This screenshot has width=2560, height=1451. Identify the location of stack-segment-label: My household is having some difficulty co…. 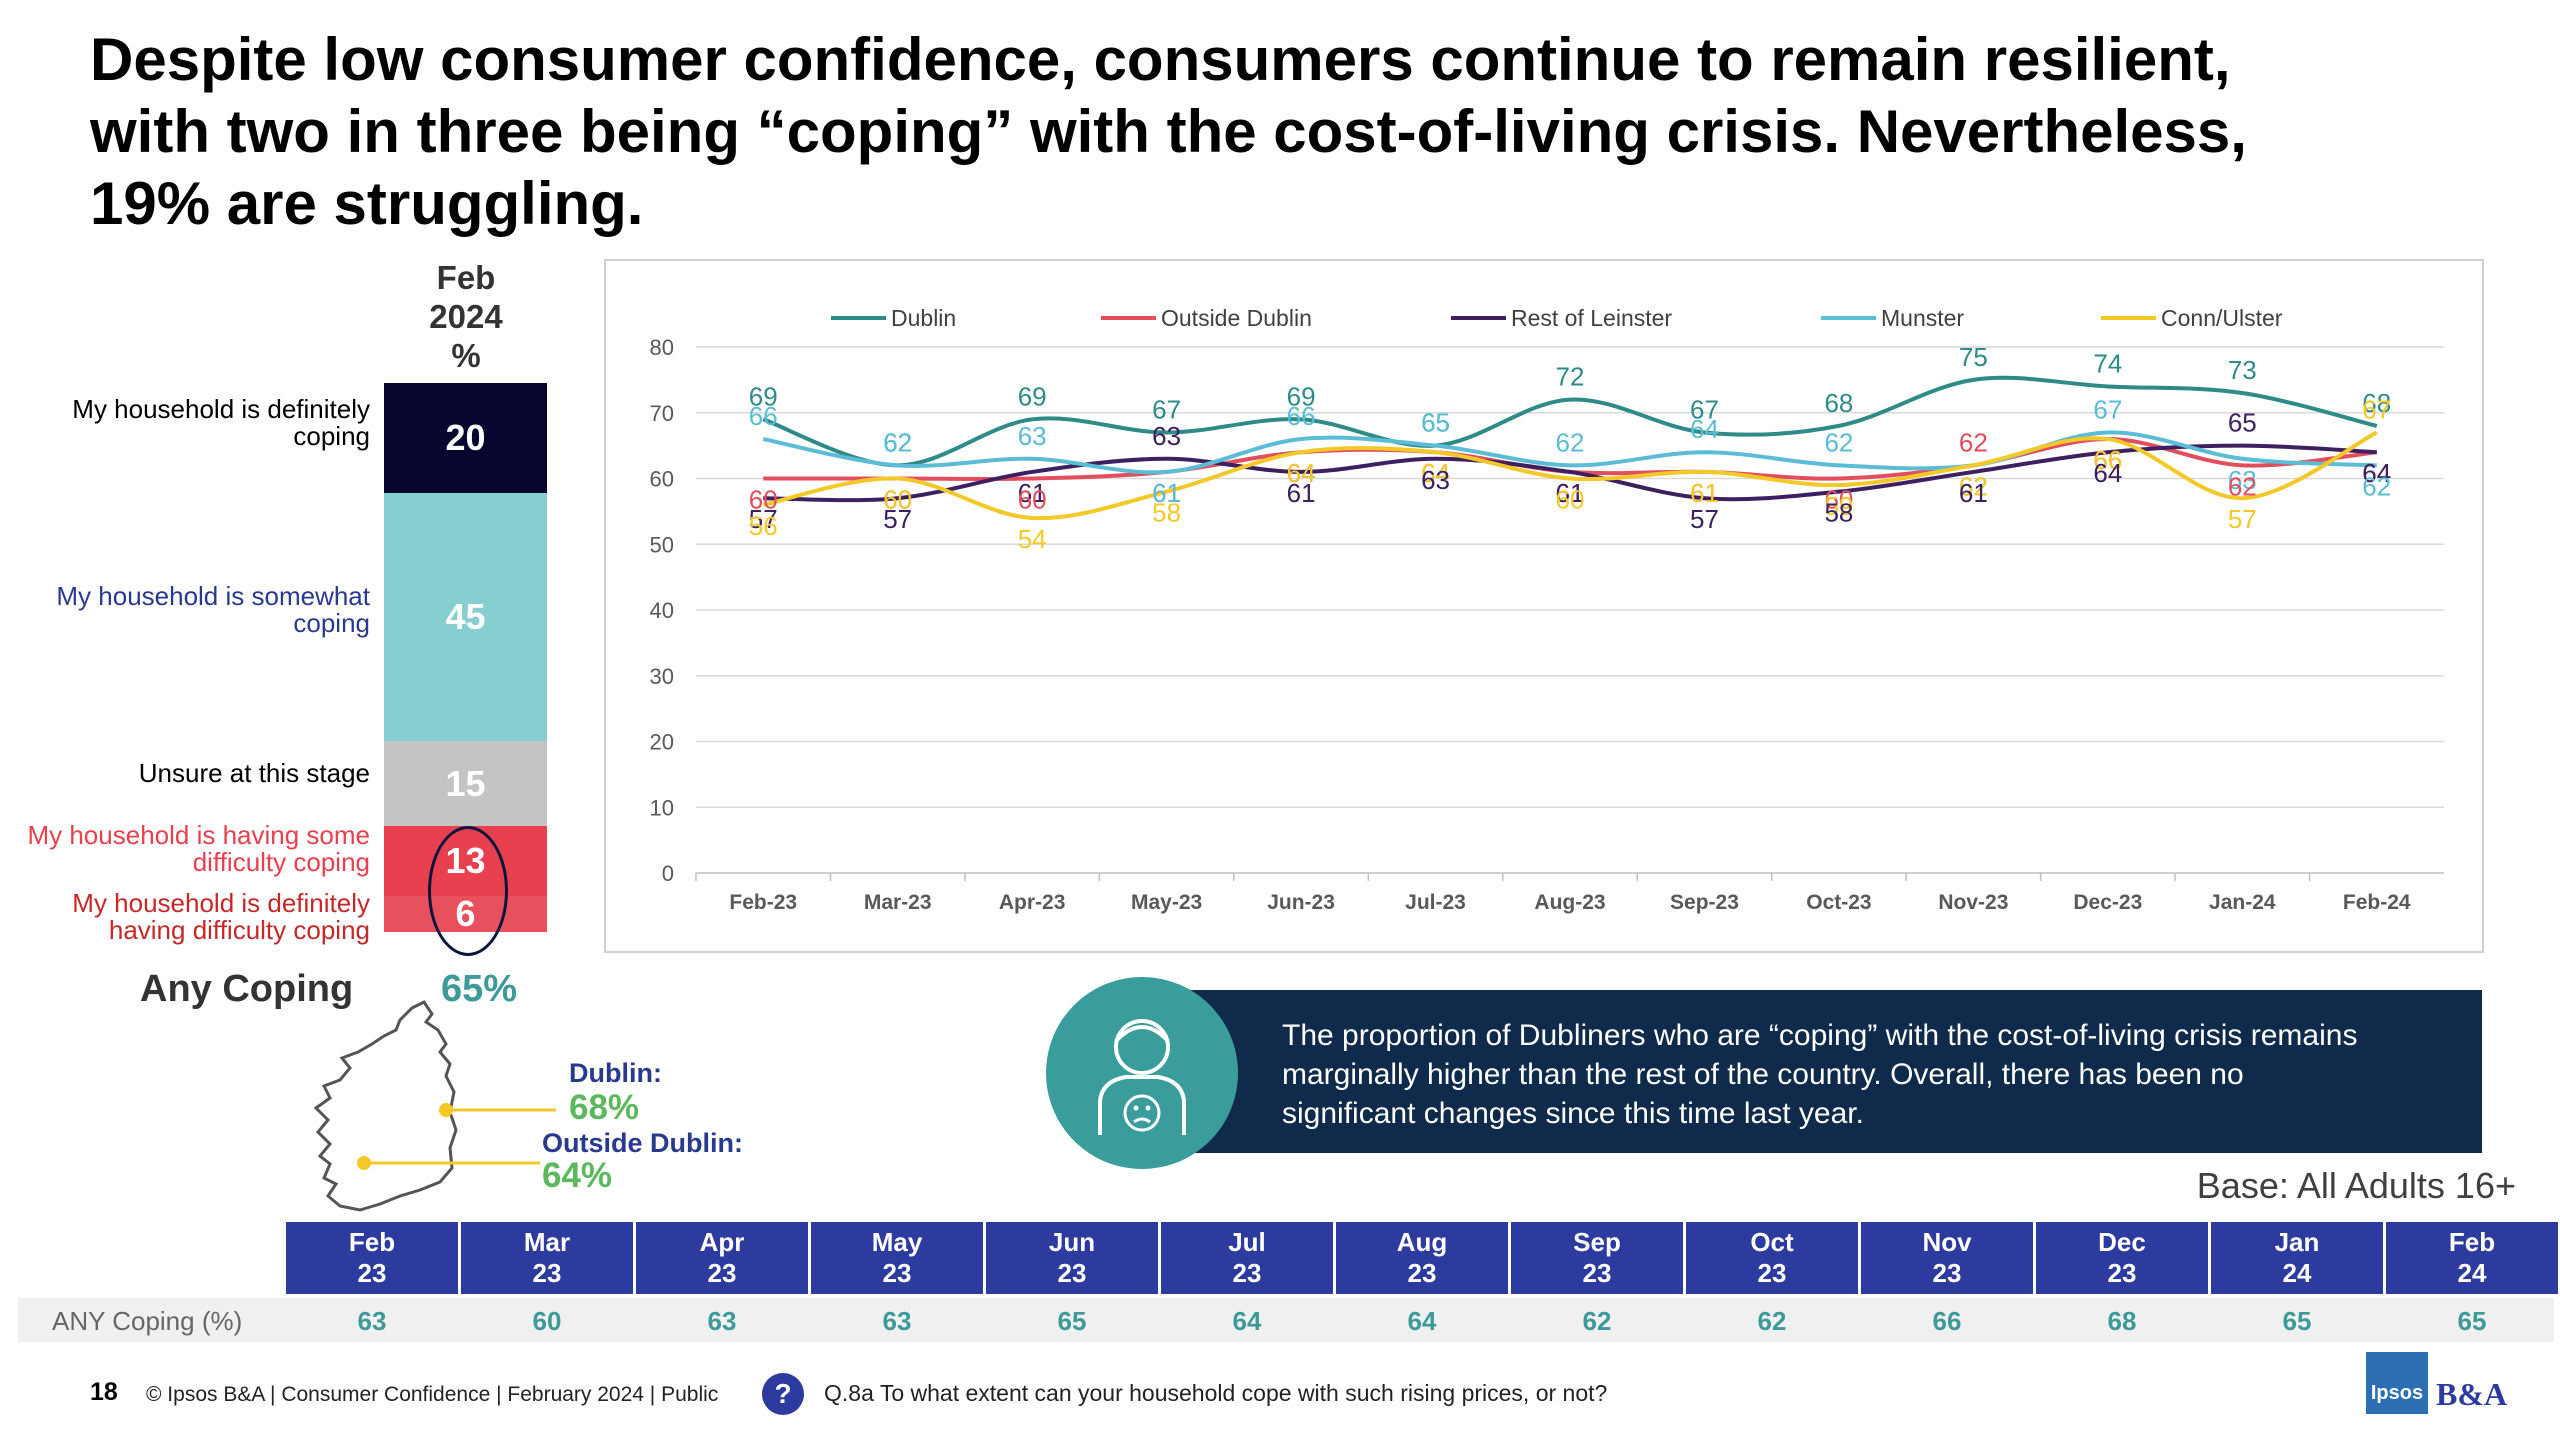
(198, 849).